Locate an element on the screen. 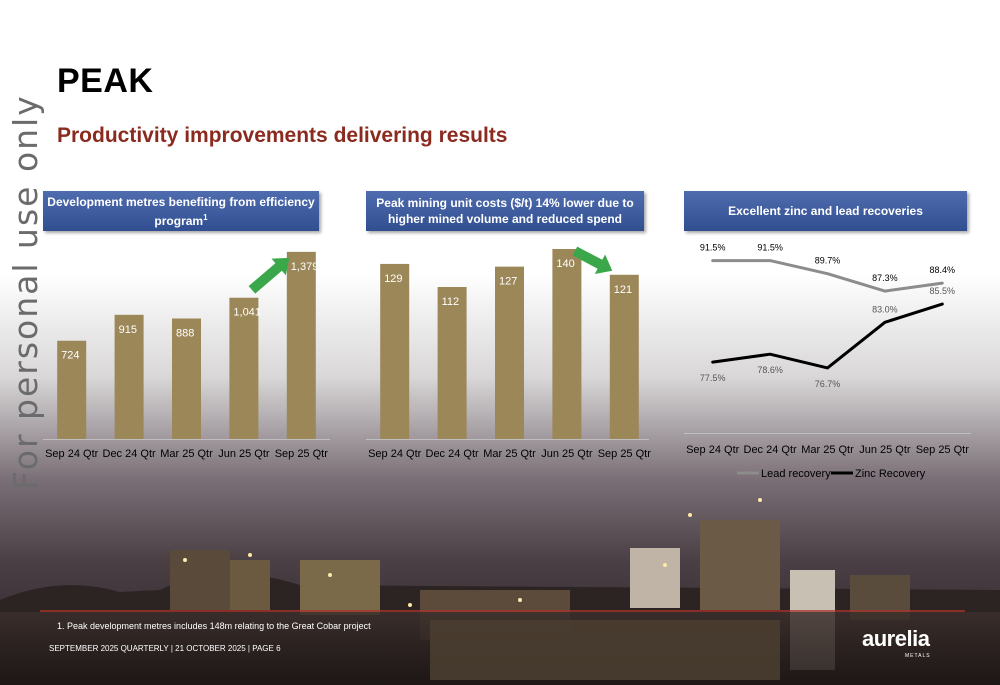 This screenshot has height=685, width=1000. chart2-tick-label: Dec 24 Qtr is located at coordinates (453, 454).